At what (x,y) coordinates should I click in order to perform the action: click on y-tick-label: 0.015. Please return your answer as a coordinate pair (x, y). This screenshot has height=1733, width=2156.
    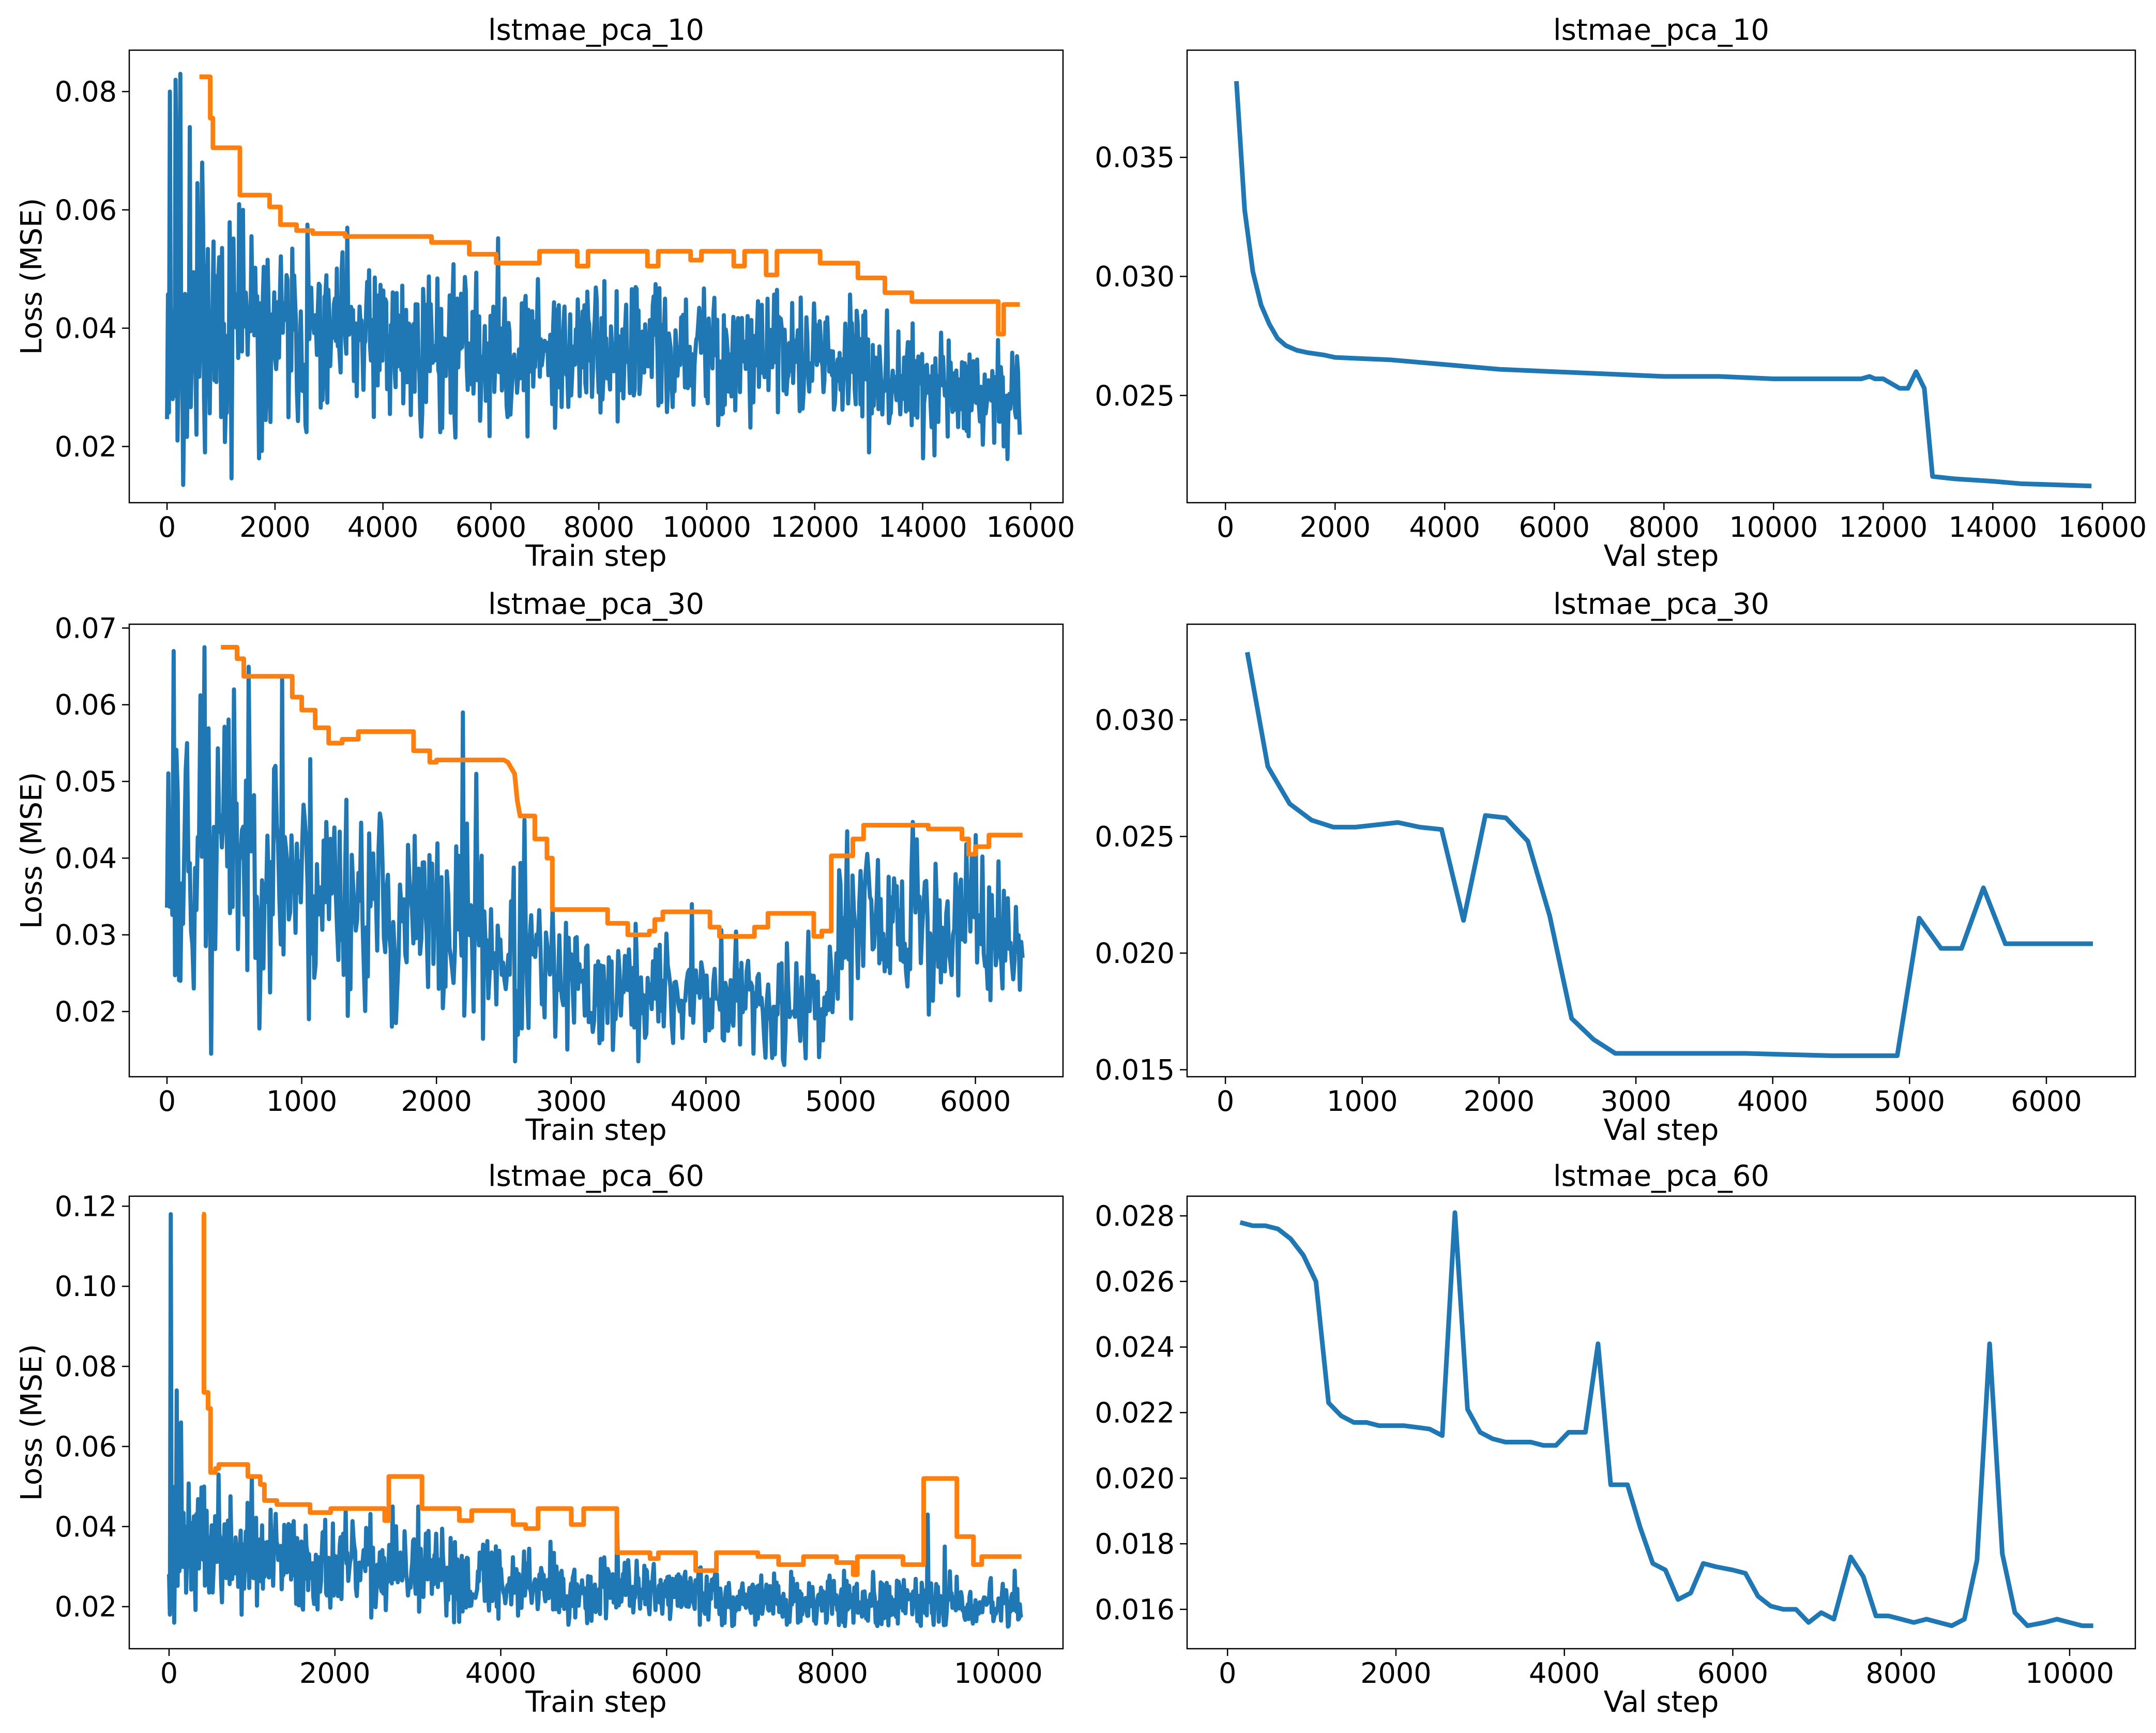
    Looking at the image, I should click on (1135, 1069).